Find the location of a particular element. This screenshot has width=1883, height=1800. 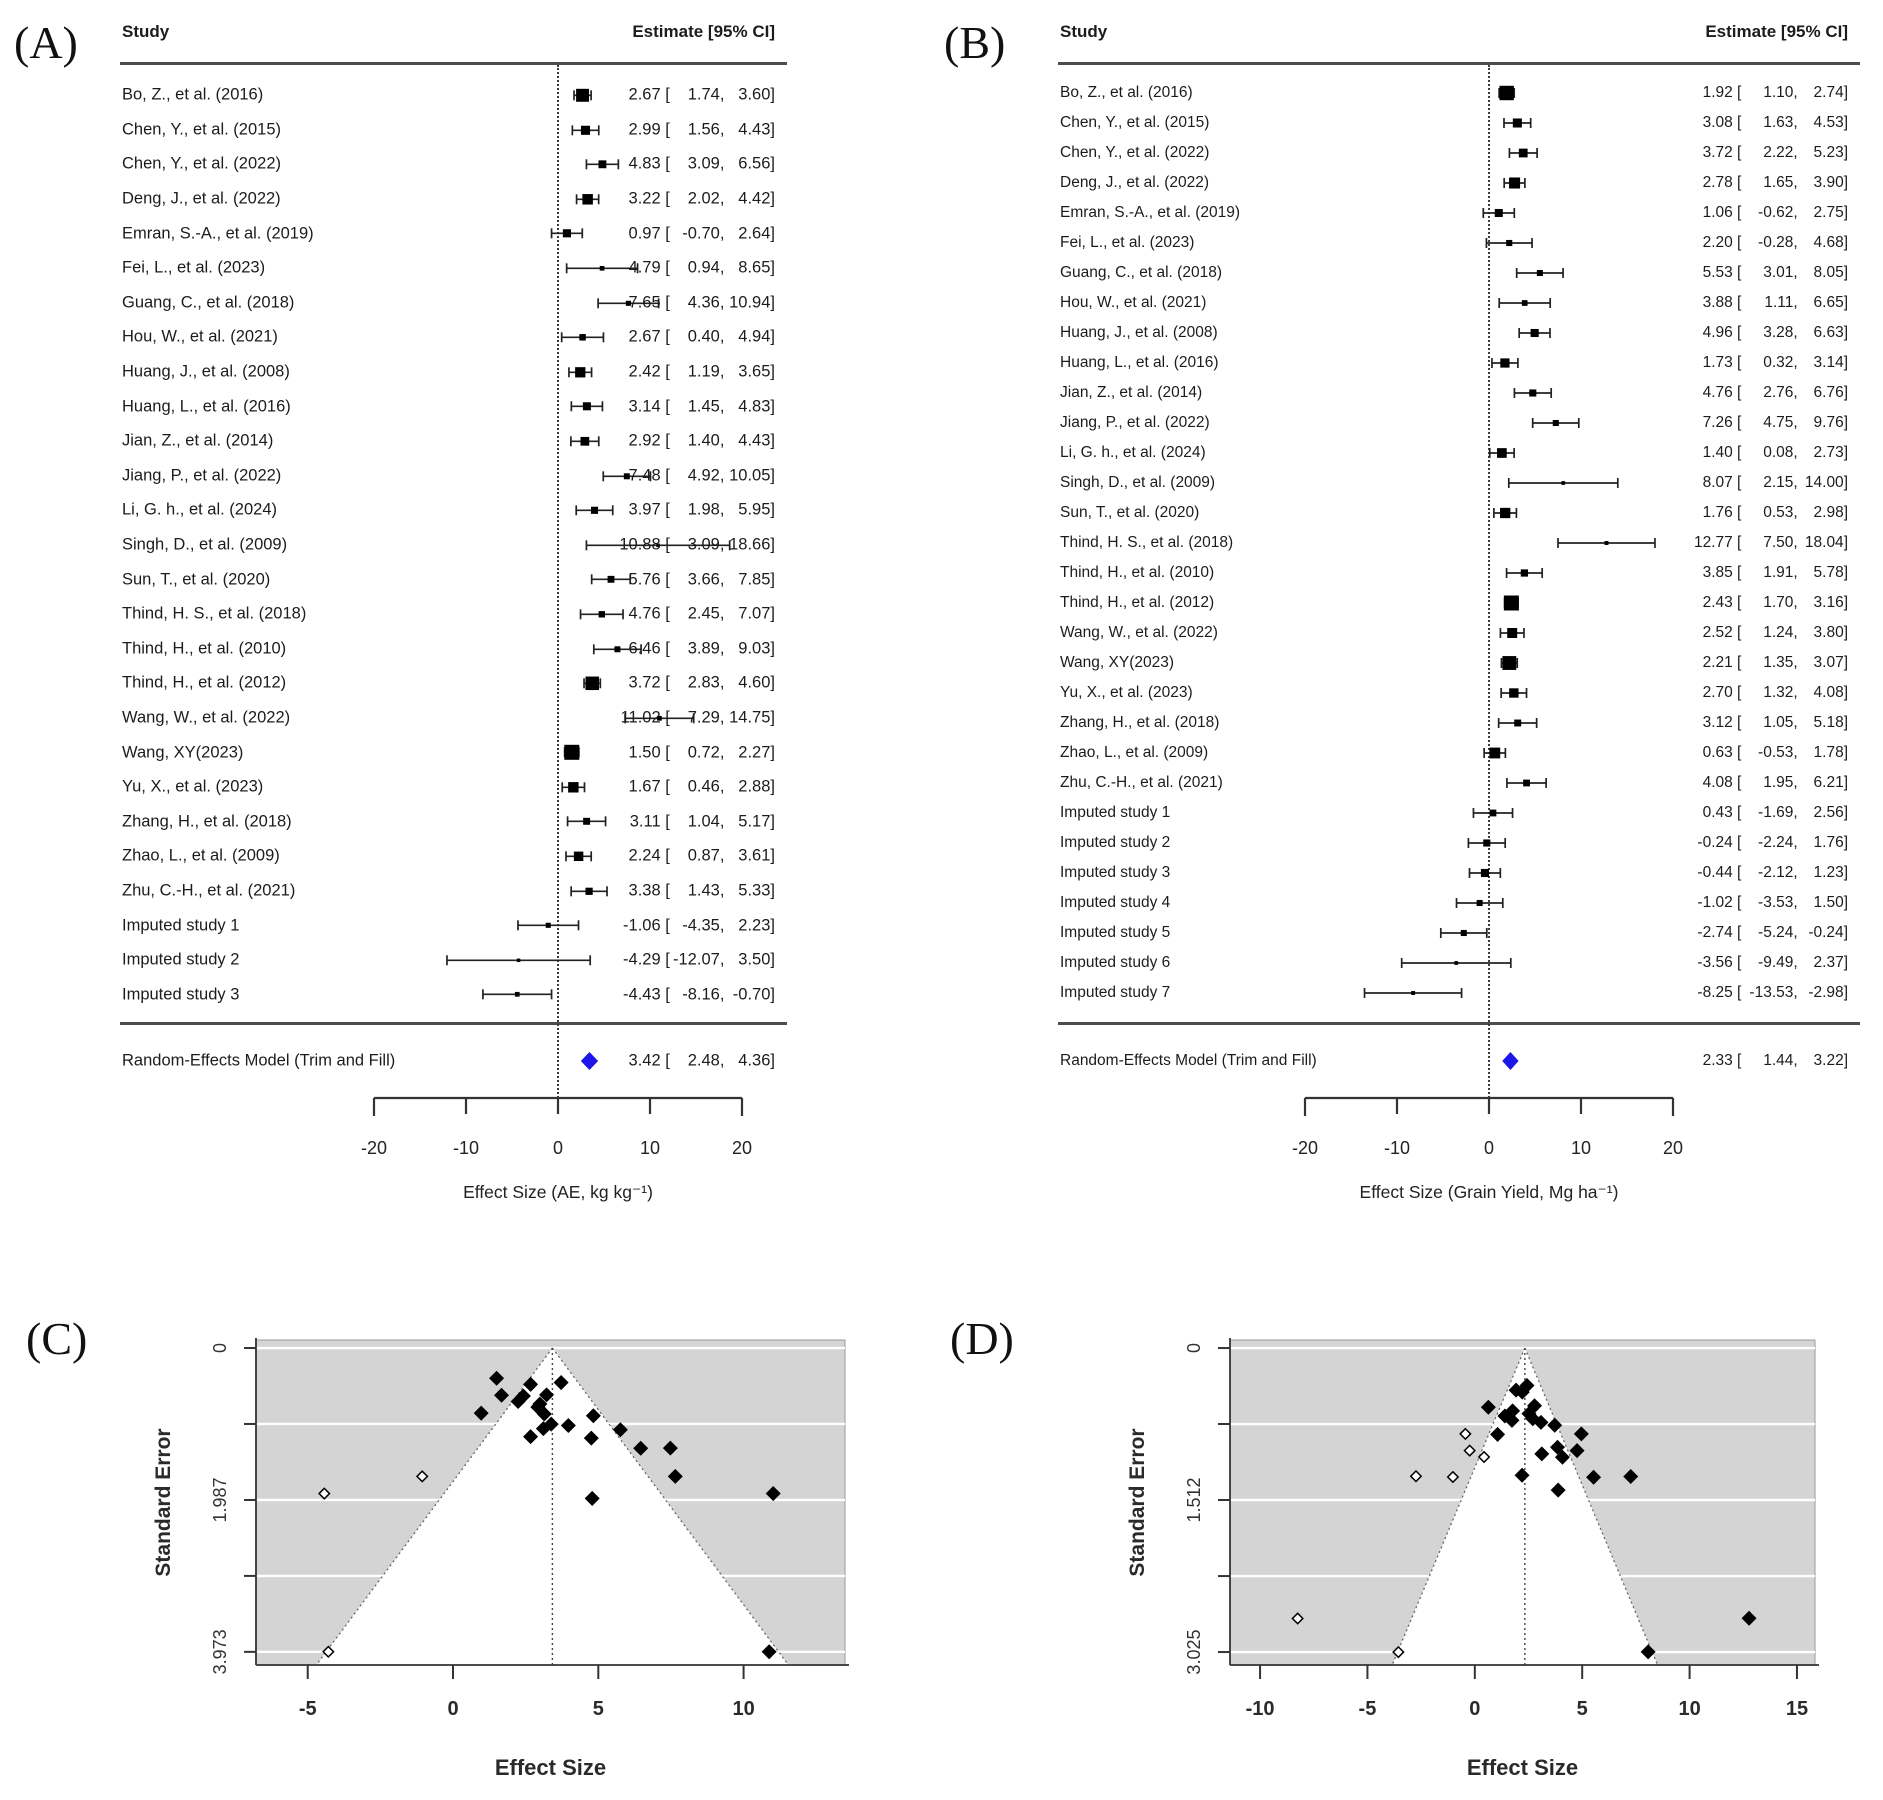

forest-row: Zhao, L., et al. (2009) 2.24 [0.87, 3.61] is located at coordinates (447, 856).